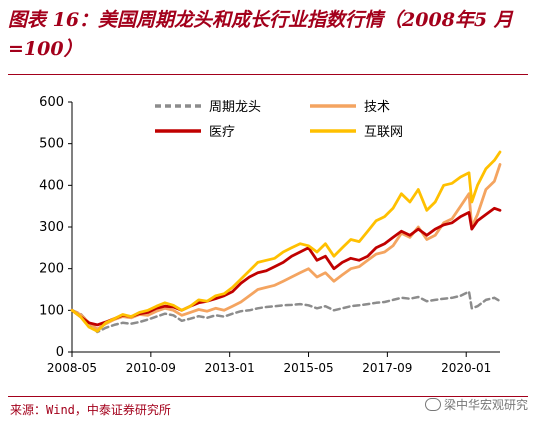 The height and width of the screenshot is (427, 536). What do you see at coordinates (51, 310) in the screenshot?
I see `y-tick-label: 100` at bounding box center [51, 310].